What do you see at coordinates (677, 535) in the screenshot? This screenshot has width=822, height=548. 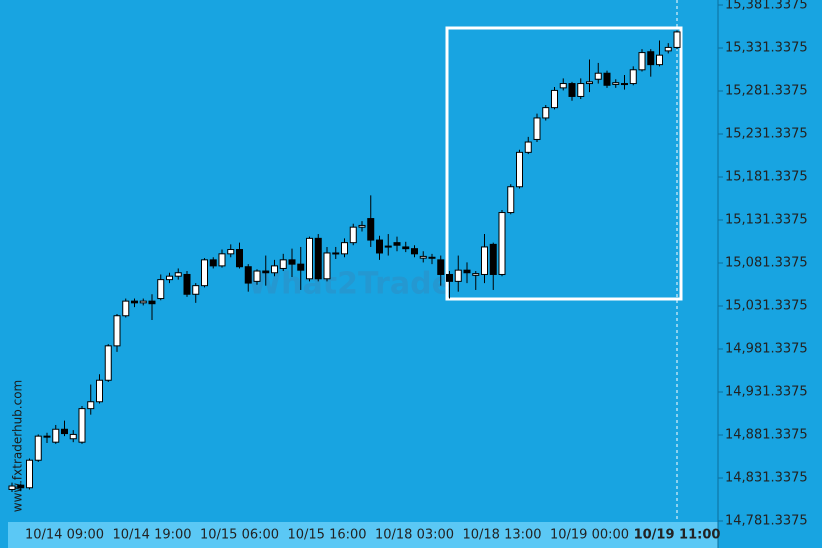 I see `x-tick-label: 10/19 11:00` at bounding box center [677, 535].